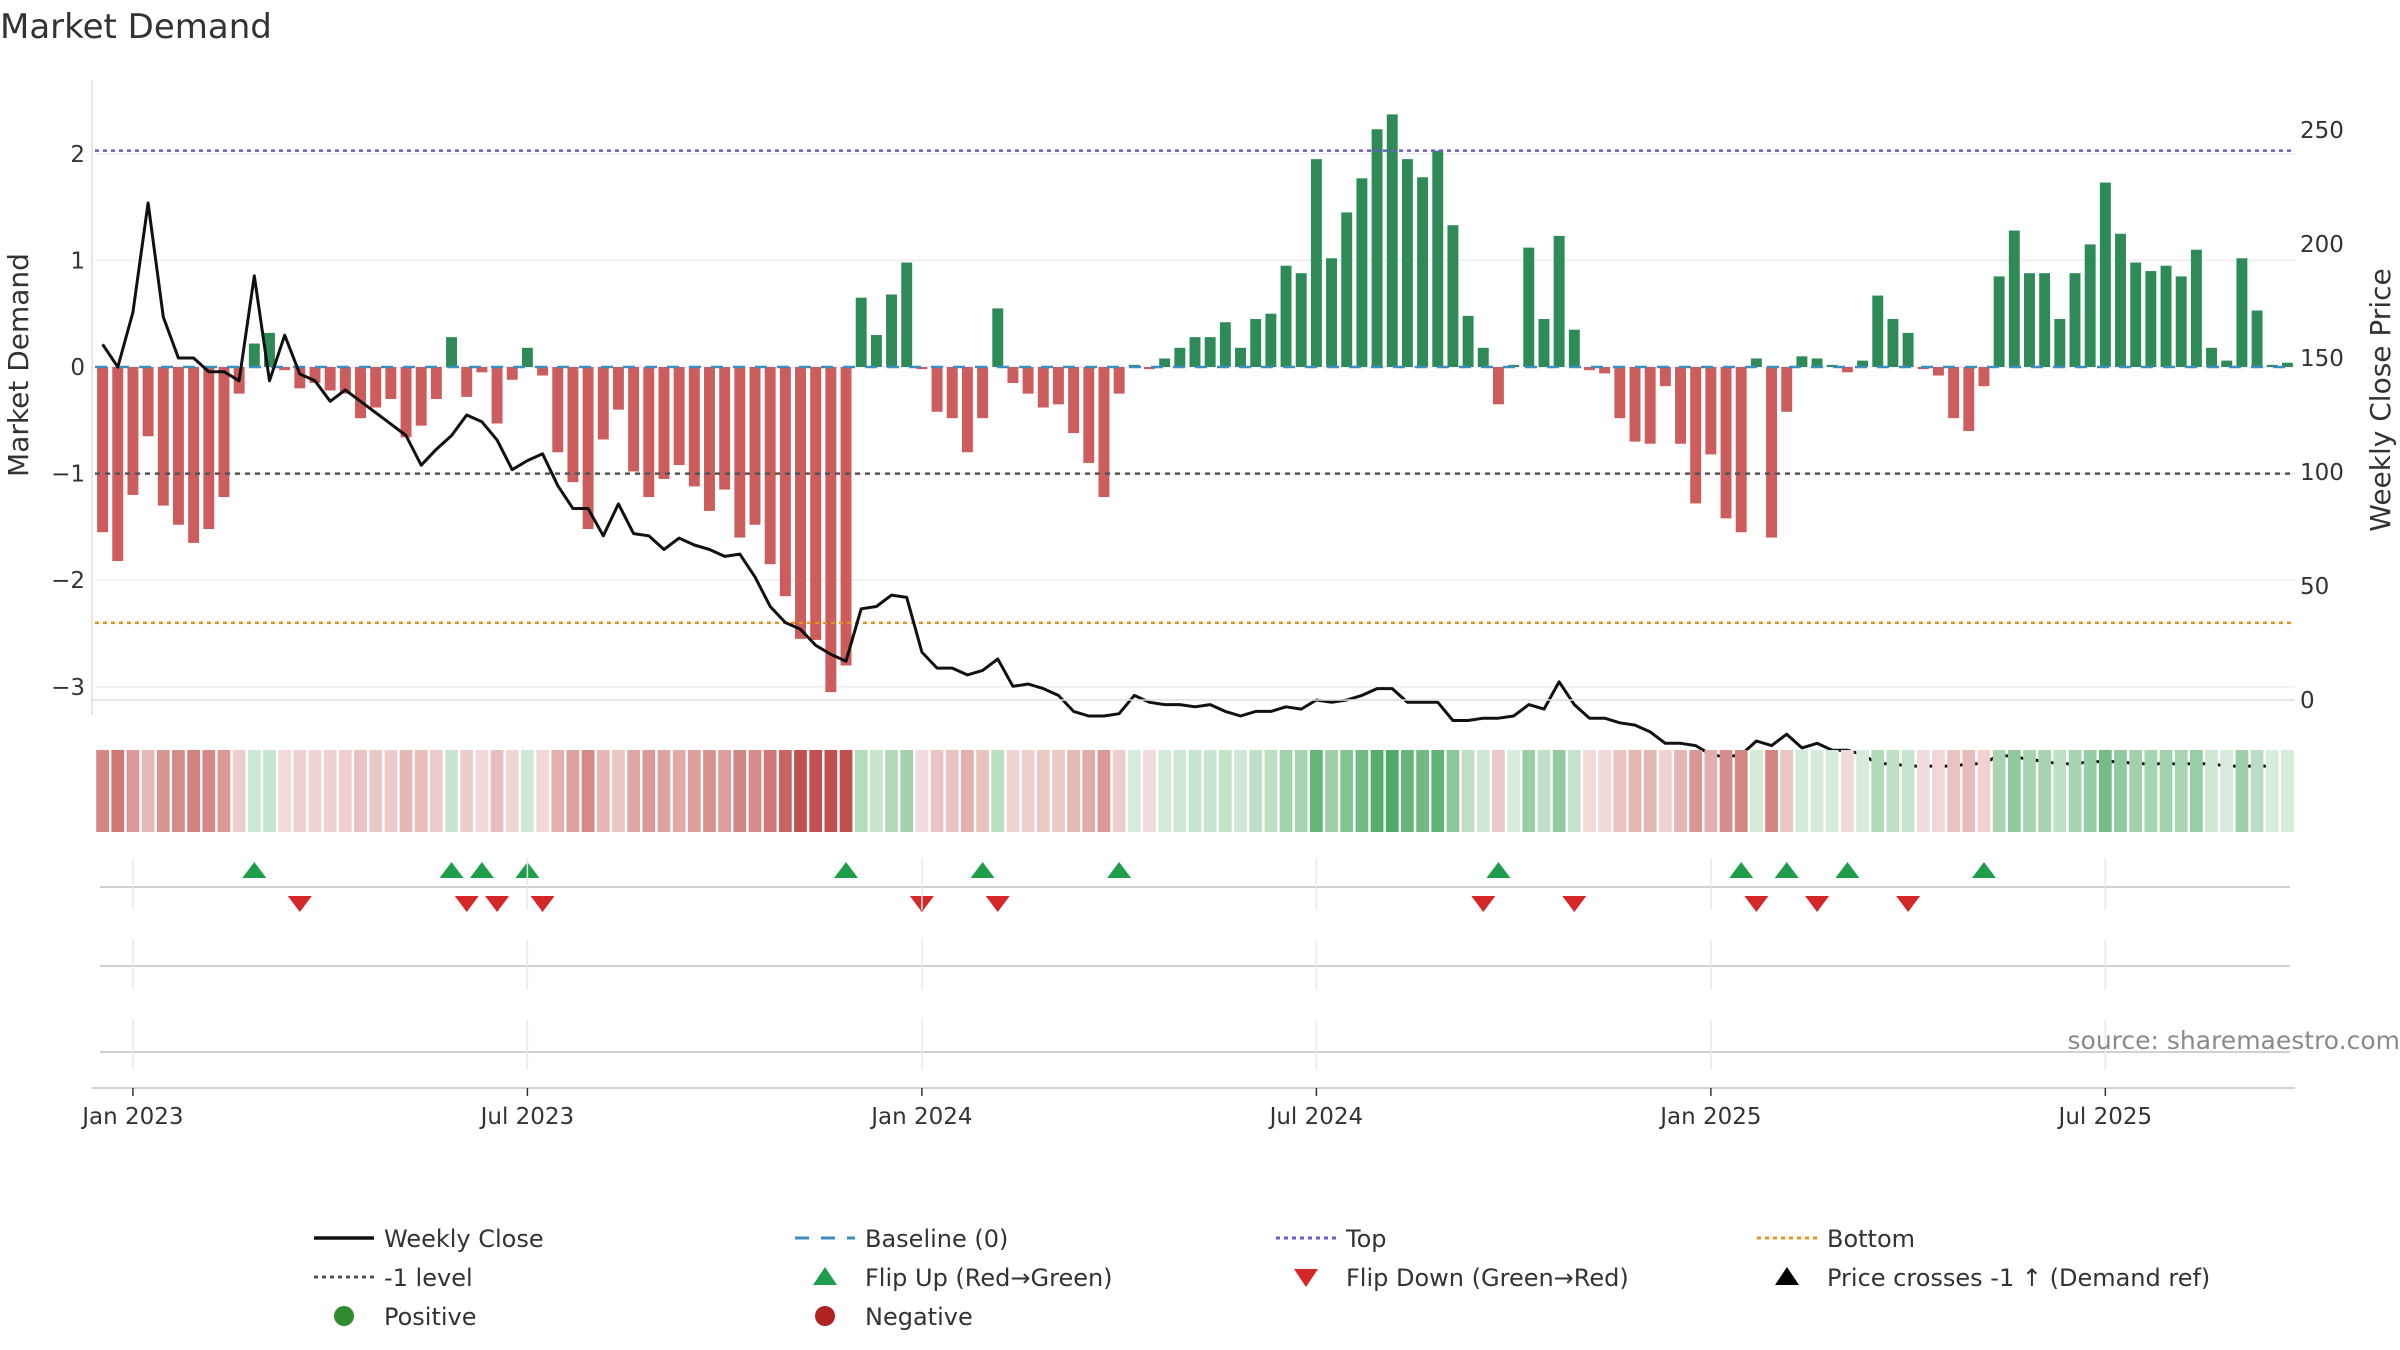 The image size is (2400, 1350). What do you see at coordinates (2322, 131) in the screenshot?
I see `right-tick-label: 250` at bounding box center [2322, 131].